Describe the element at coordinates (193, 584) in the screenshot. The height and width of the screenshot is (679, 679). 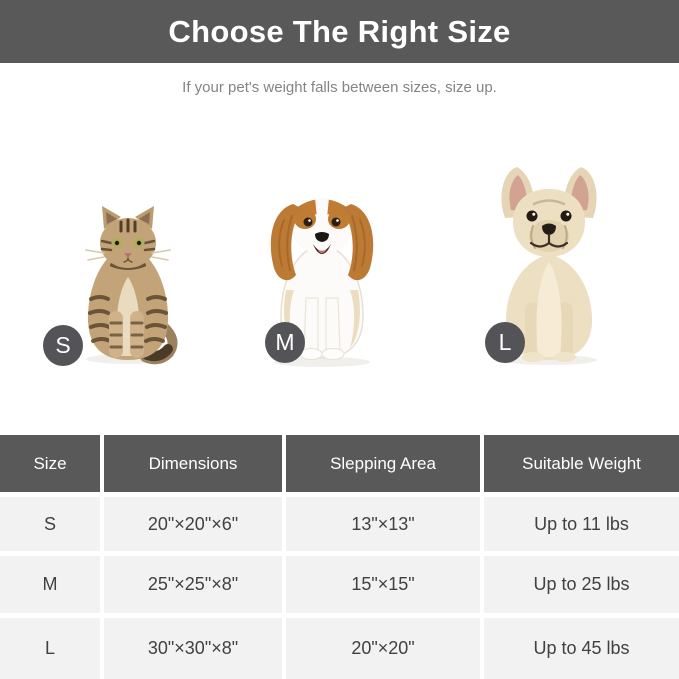
I see `table-cell-dimensions-m: 25"×25"×8"` at that location.